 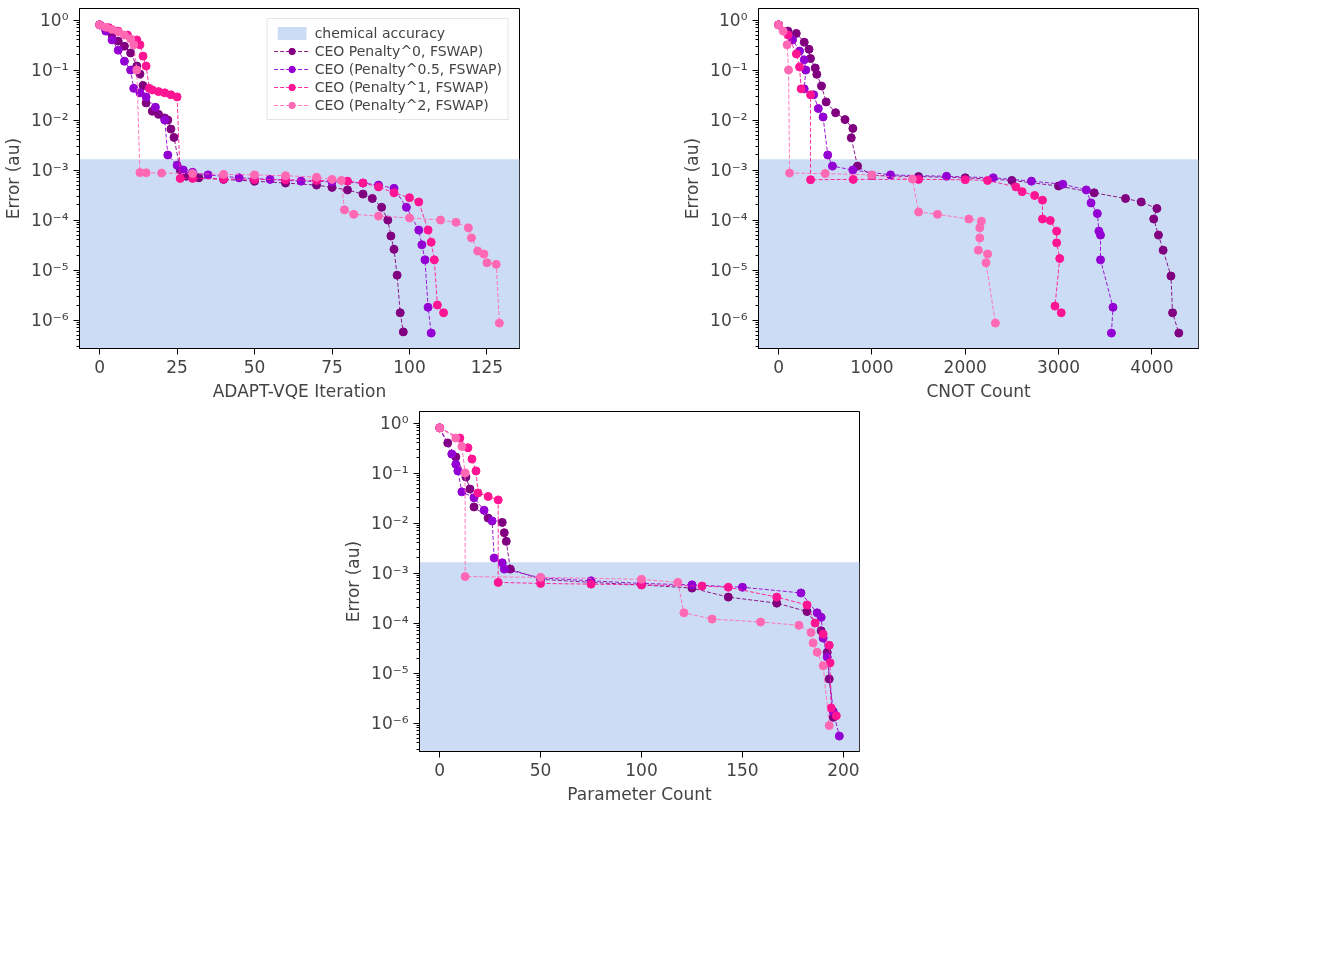 What do you see at coordinates (401, 87) in the screenshot?
I see `legend-label: CEO (Penalty^1, FSWAP)` at bounding box center [401, 87].